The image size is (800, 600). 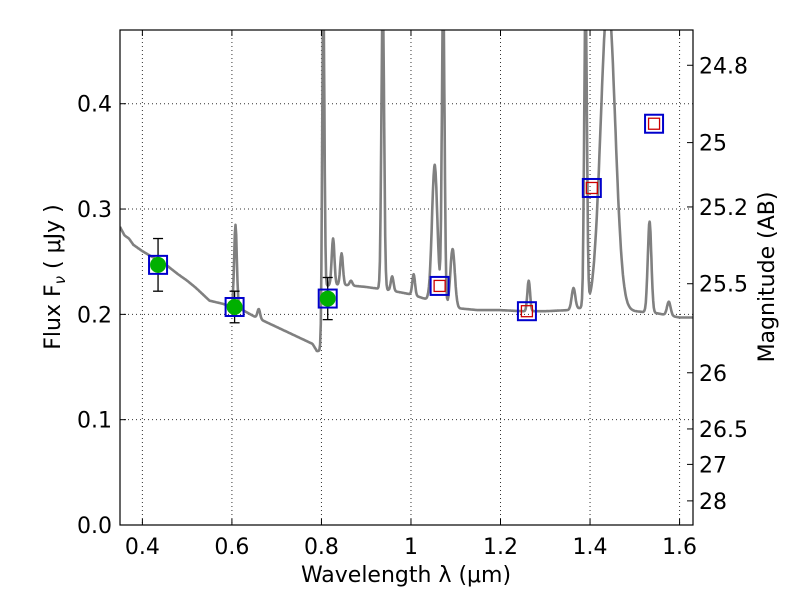 What do you see at coordinates (723, 285) in the screenshot?
I see `right-tick-label: 25.5` at bounding box center [723, 285].